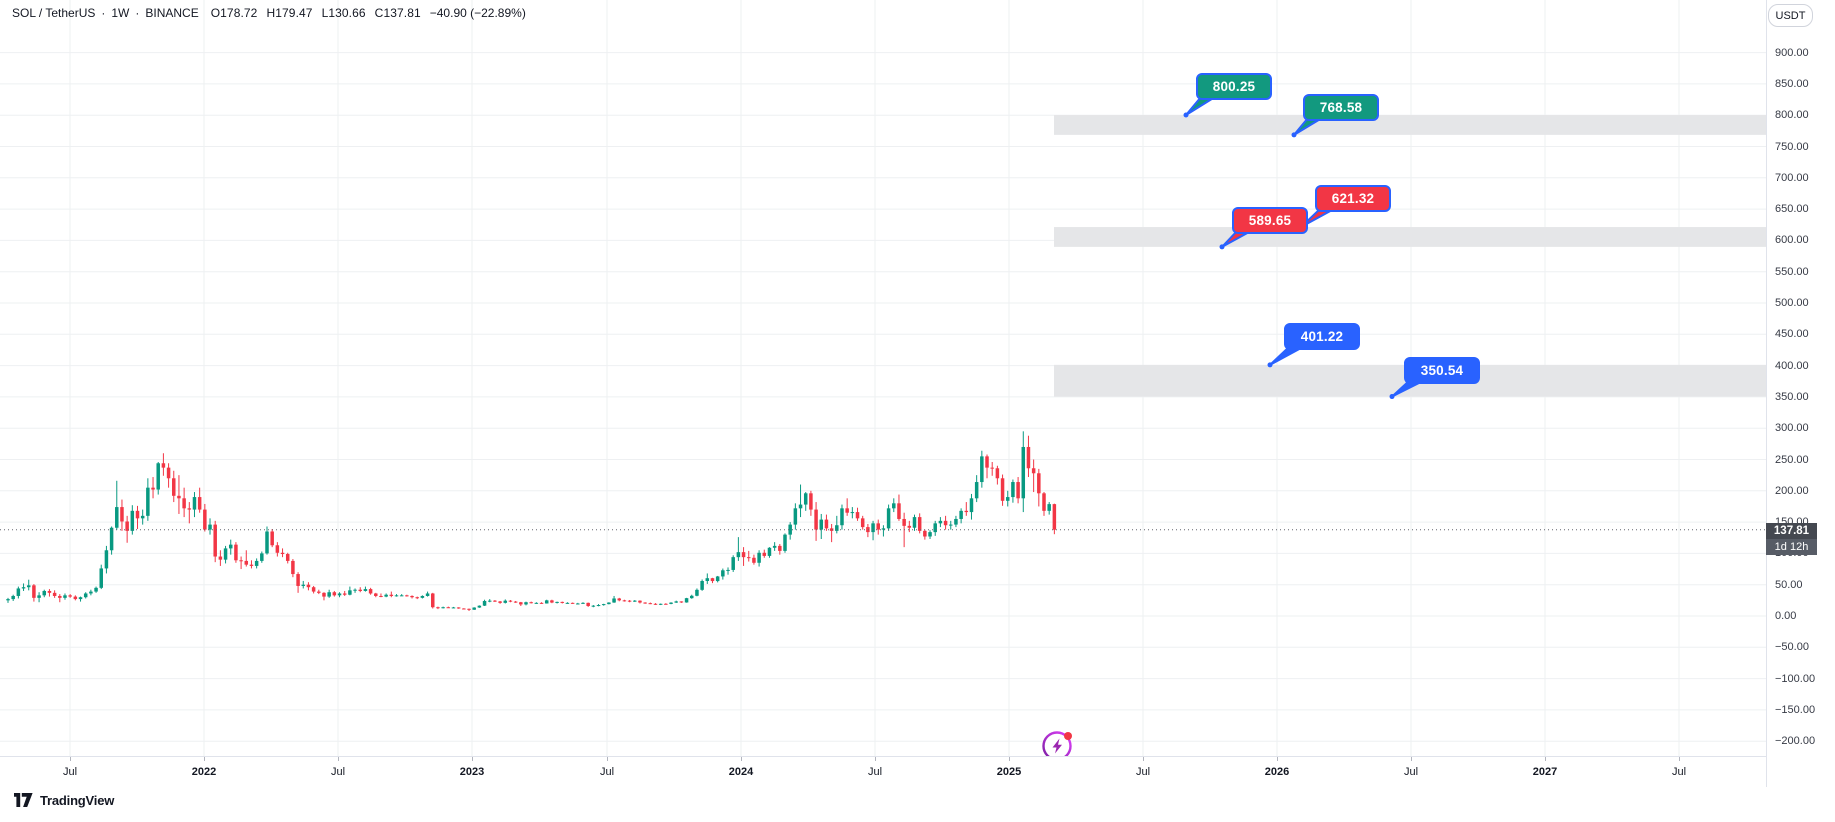  I want to click on price-tick-label: 750.00, so click(1792, 146).